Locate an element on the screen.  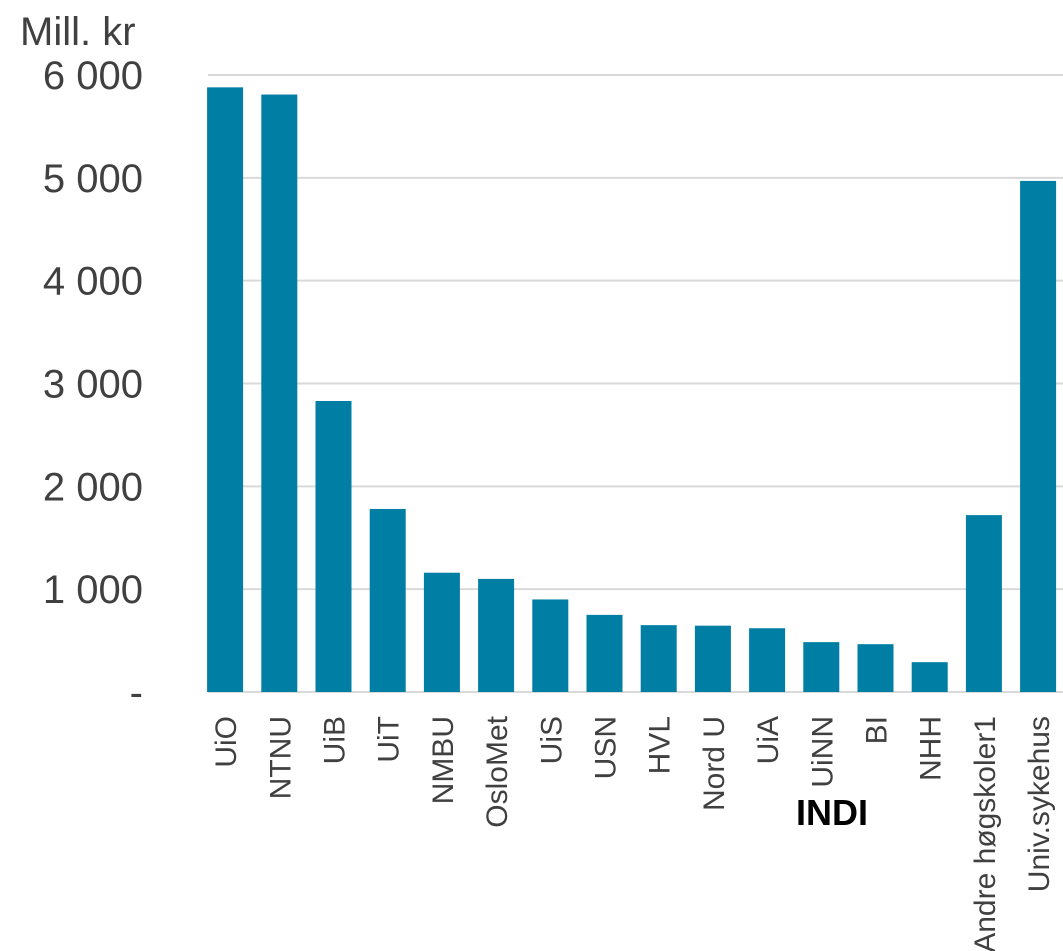
y-tick-label: 4 000 is located at coordinates (93, 282).